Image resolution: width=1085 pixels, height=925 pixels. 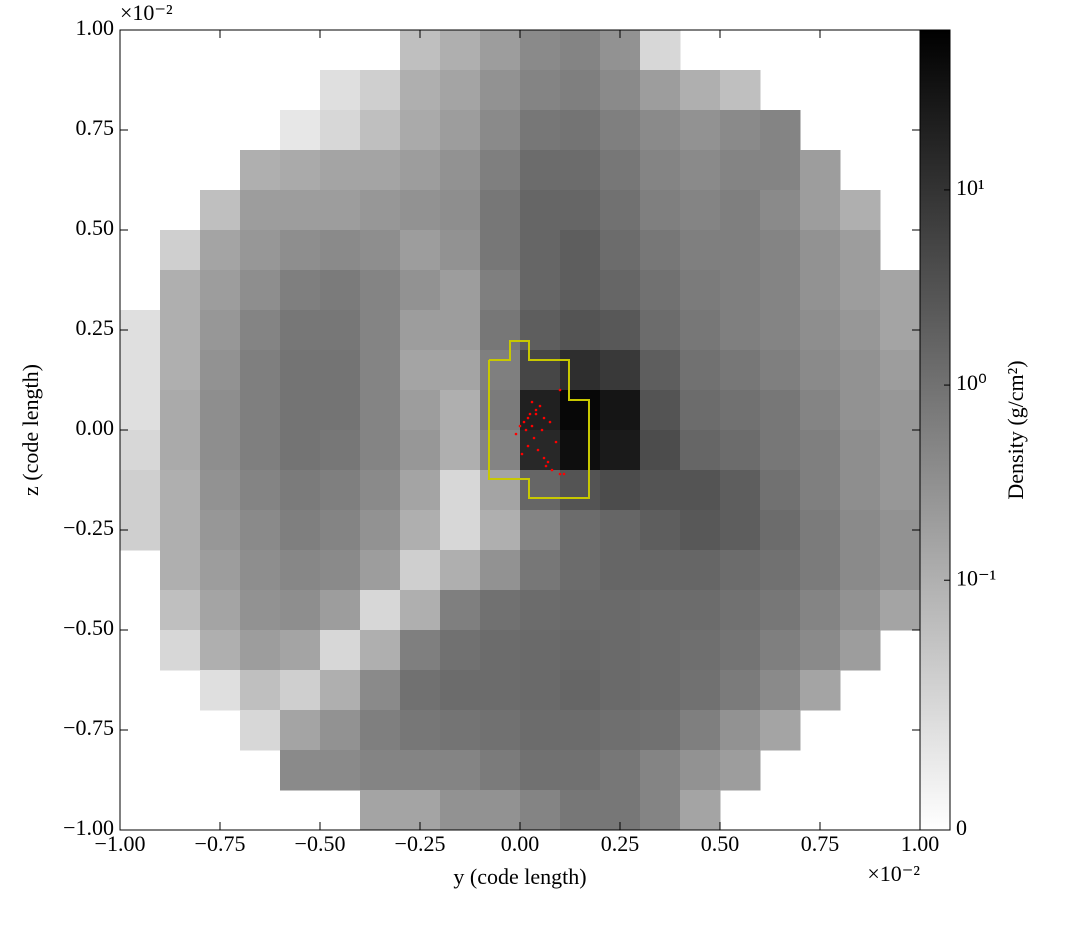 What do you see at coordinates (95, 327) in the screenshot?
I see `y-tick-label: 0.25` at bounding box center [95, 327].